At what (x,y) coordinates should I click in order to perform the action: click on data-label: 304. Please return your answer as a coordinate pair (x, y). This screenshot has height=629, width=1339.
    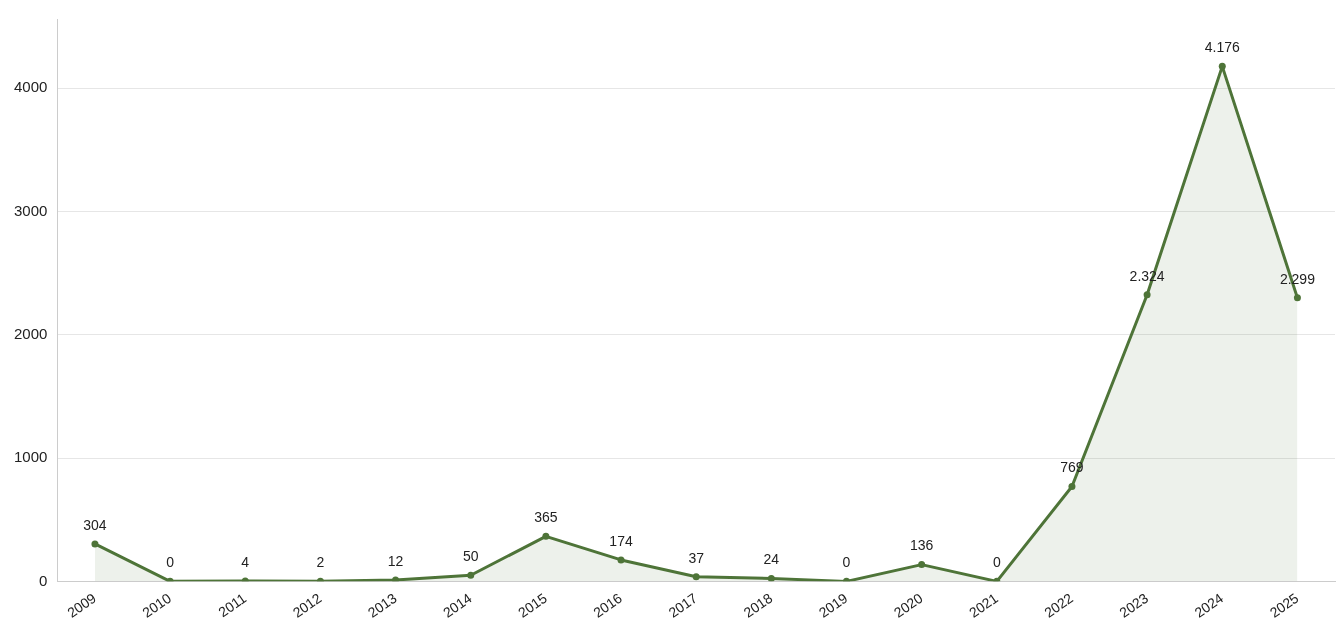
    Looking at the image, I should click on (95, 524).